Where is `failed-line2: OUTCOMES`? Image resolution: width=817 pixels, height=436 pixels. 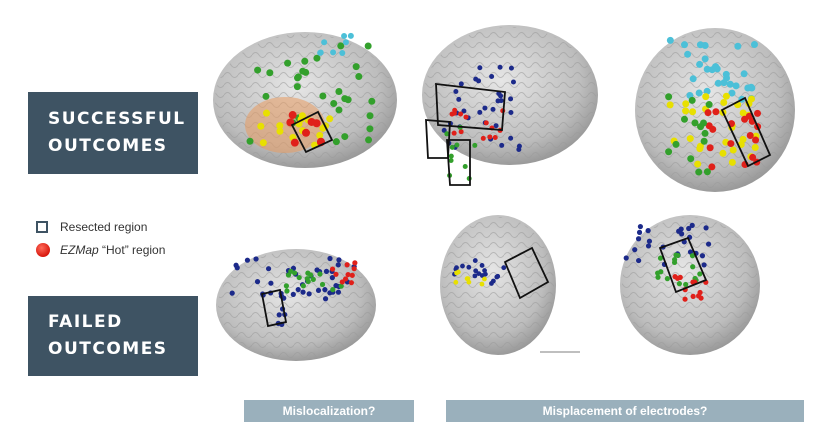
failed-line2: OUTCOMES is located at coordinates (108, 349).